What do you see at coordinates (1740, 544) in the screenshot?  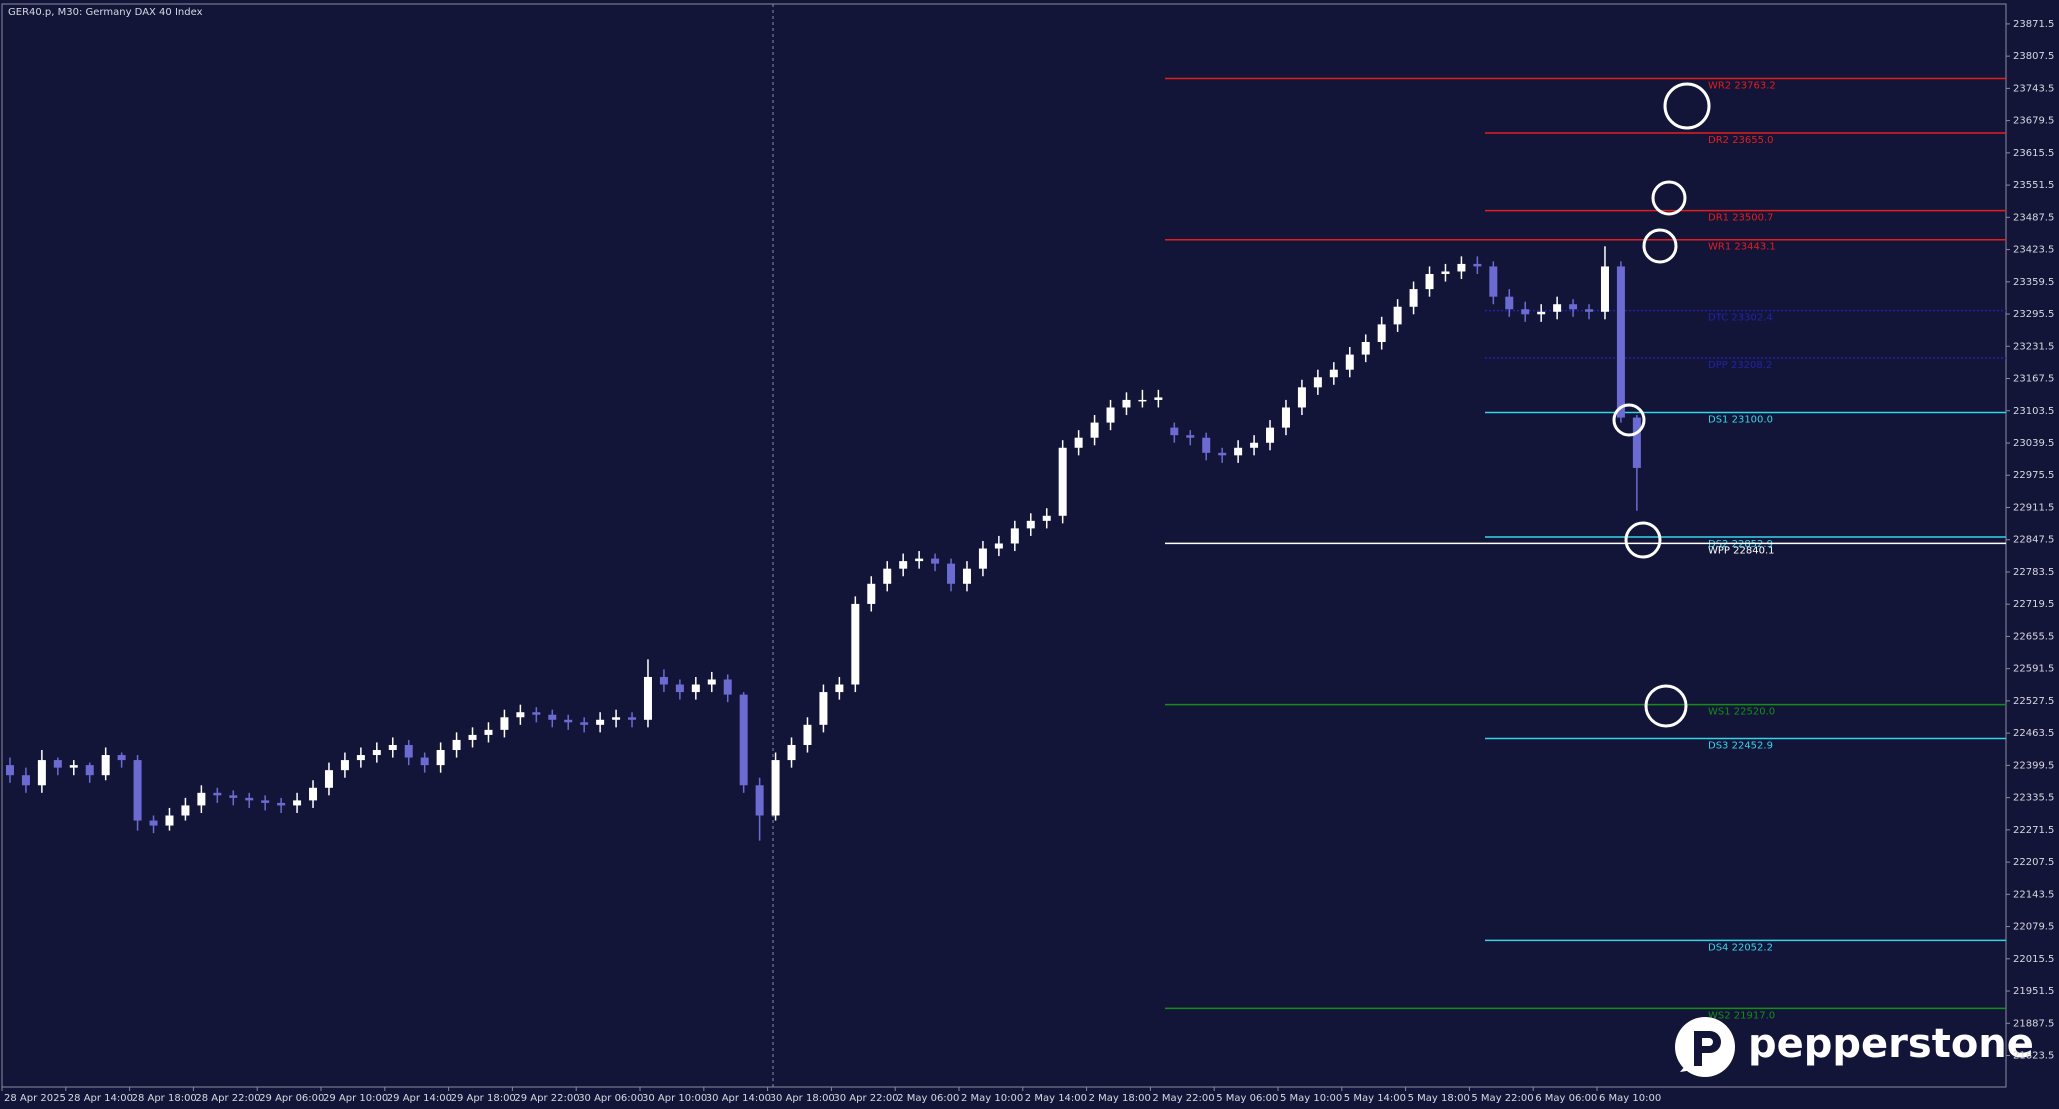 I see `level-label: DS2 22852.9` at bounding box center [1740, 544].